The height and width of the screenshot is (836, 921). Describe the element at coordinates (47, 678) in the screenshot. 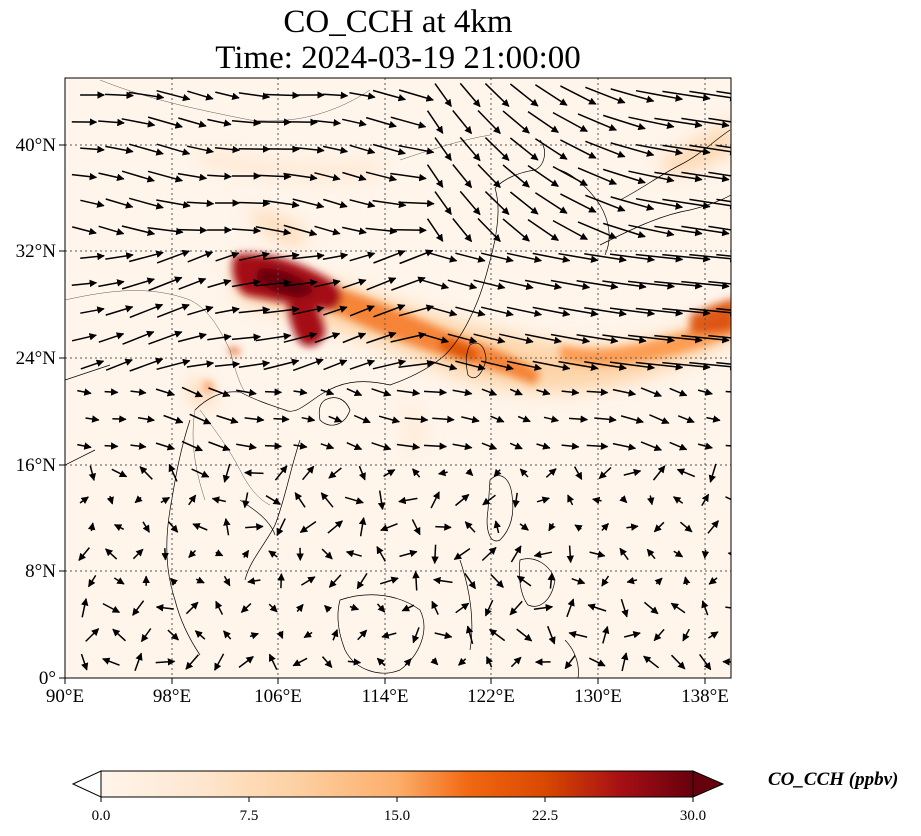

I see `lat-tick-label: 0°` at that location.